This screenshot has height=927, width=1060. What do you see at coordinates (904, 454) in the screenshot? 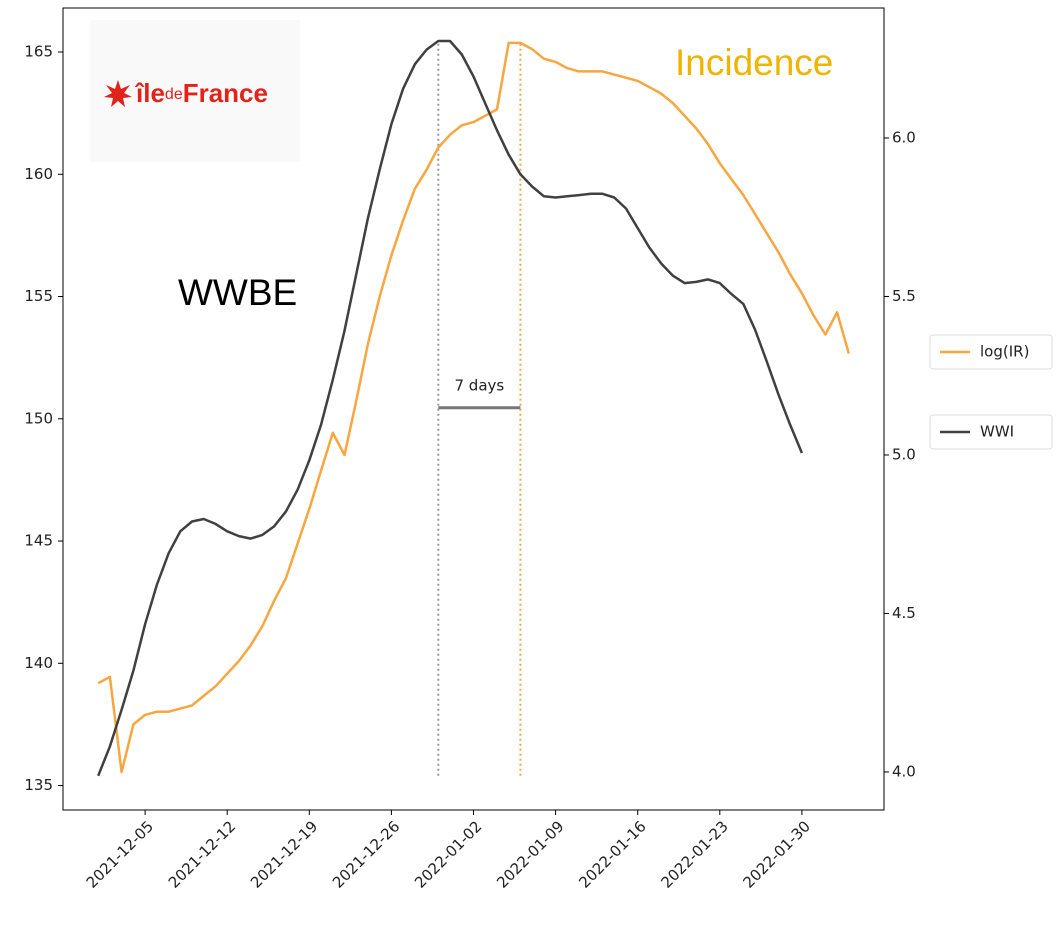
I see `y2-tick-label: 5.0` at bounding box center [904, 454].